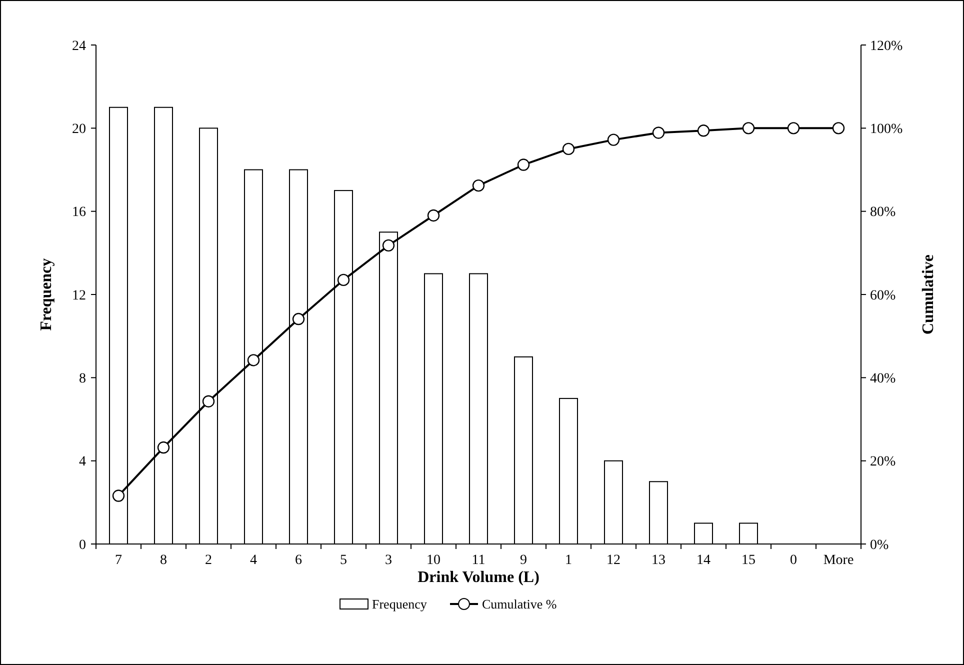  Describe the element at coordinates (253, 560) in the screenshot. I see `x-tick-label: 4` at that location.